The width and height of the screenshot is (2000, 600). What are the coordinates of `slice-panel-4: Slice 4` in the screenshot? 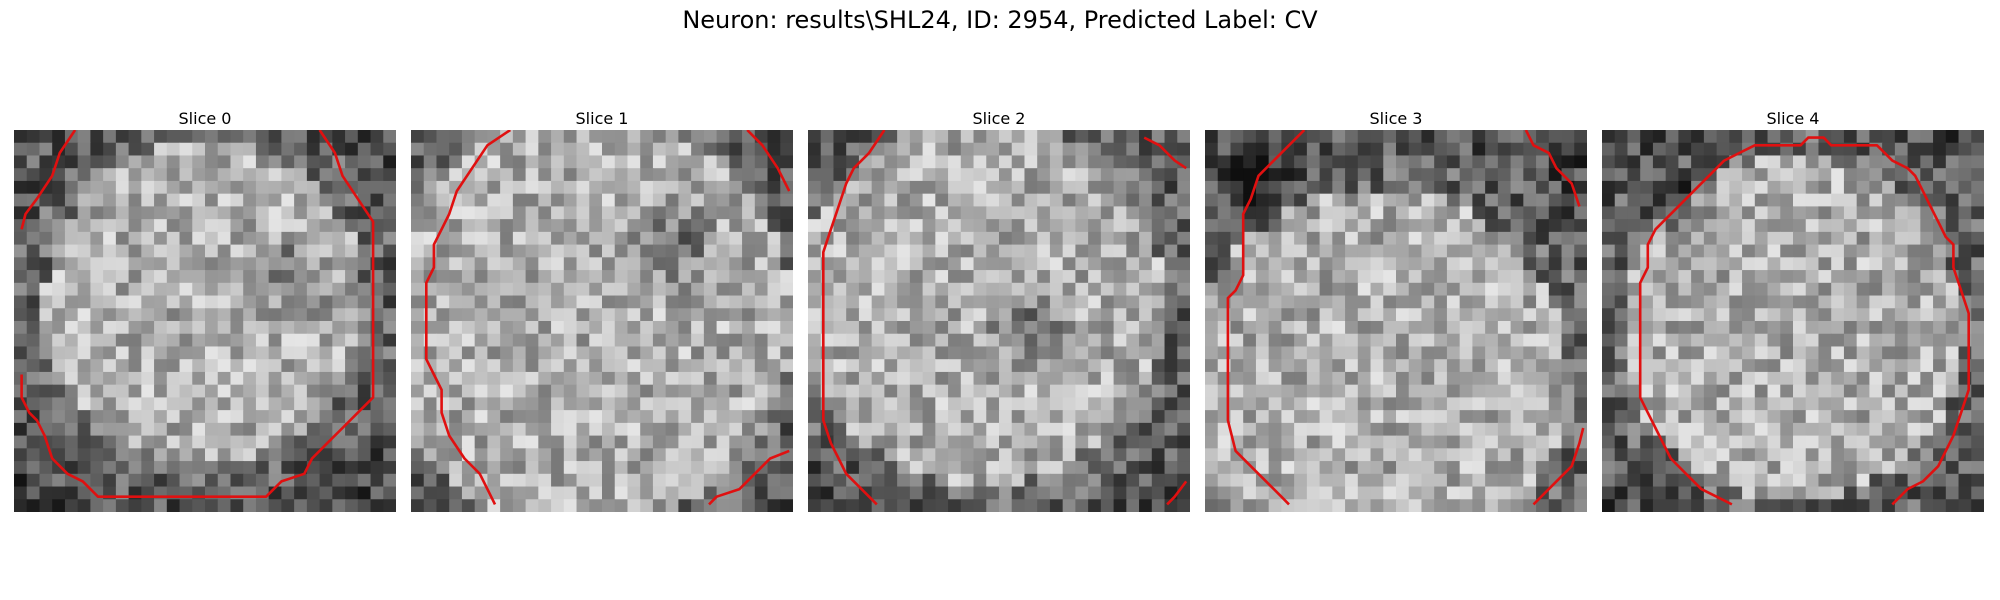 It's located at (1793, 310).